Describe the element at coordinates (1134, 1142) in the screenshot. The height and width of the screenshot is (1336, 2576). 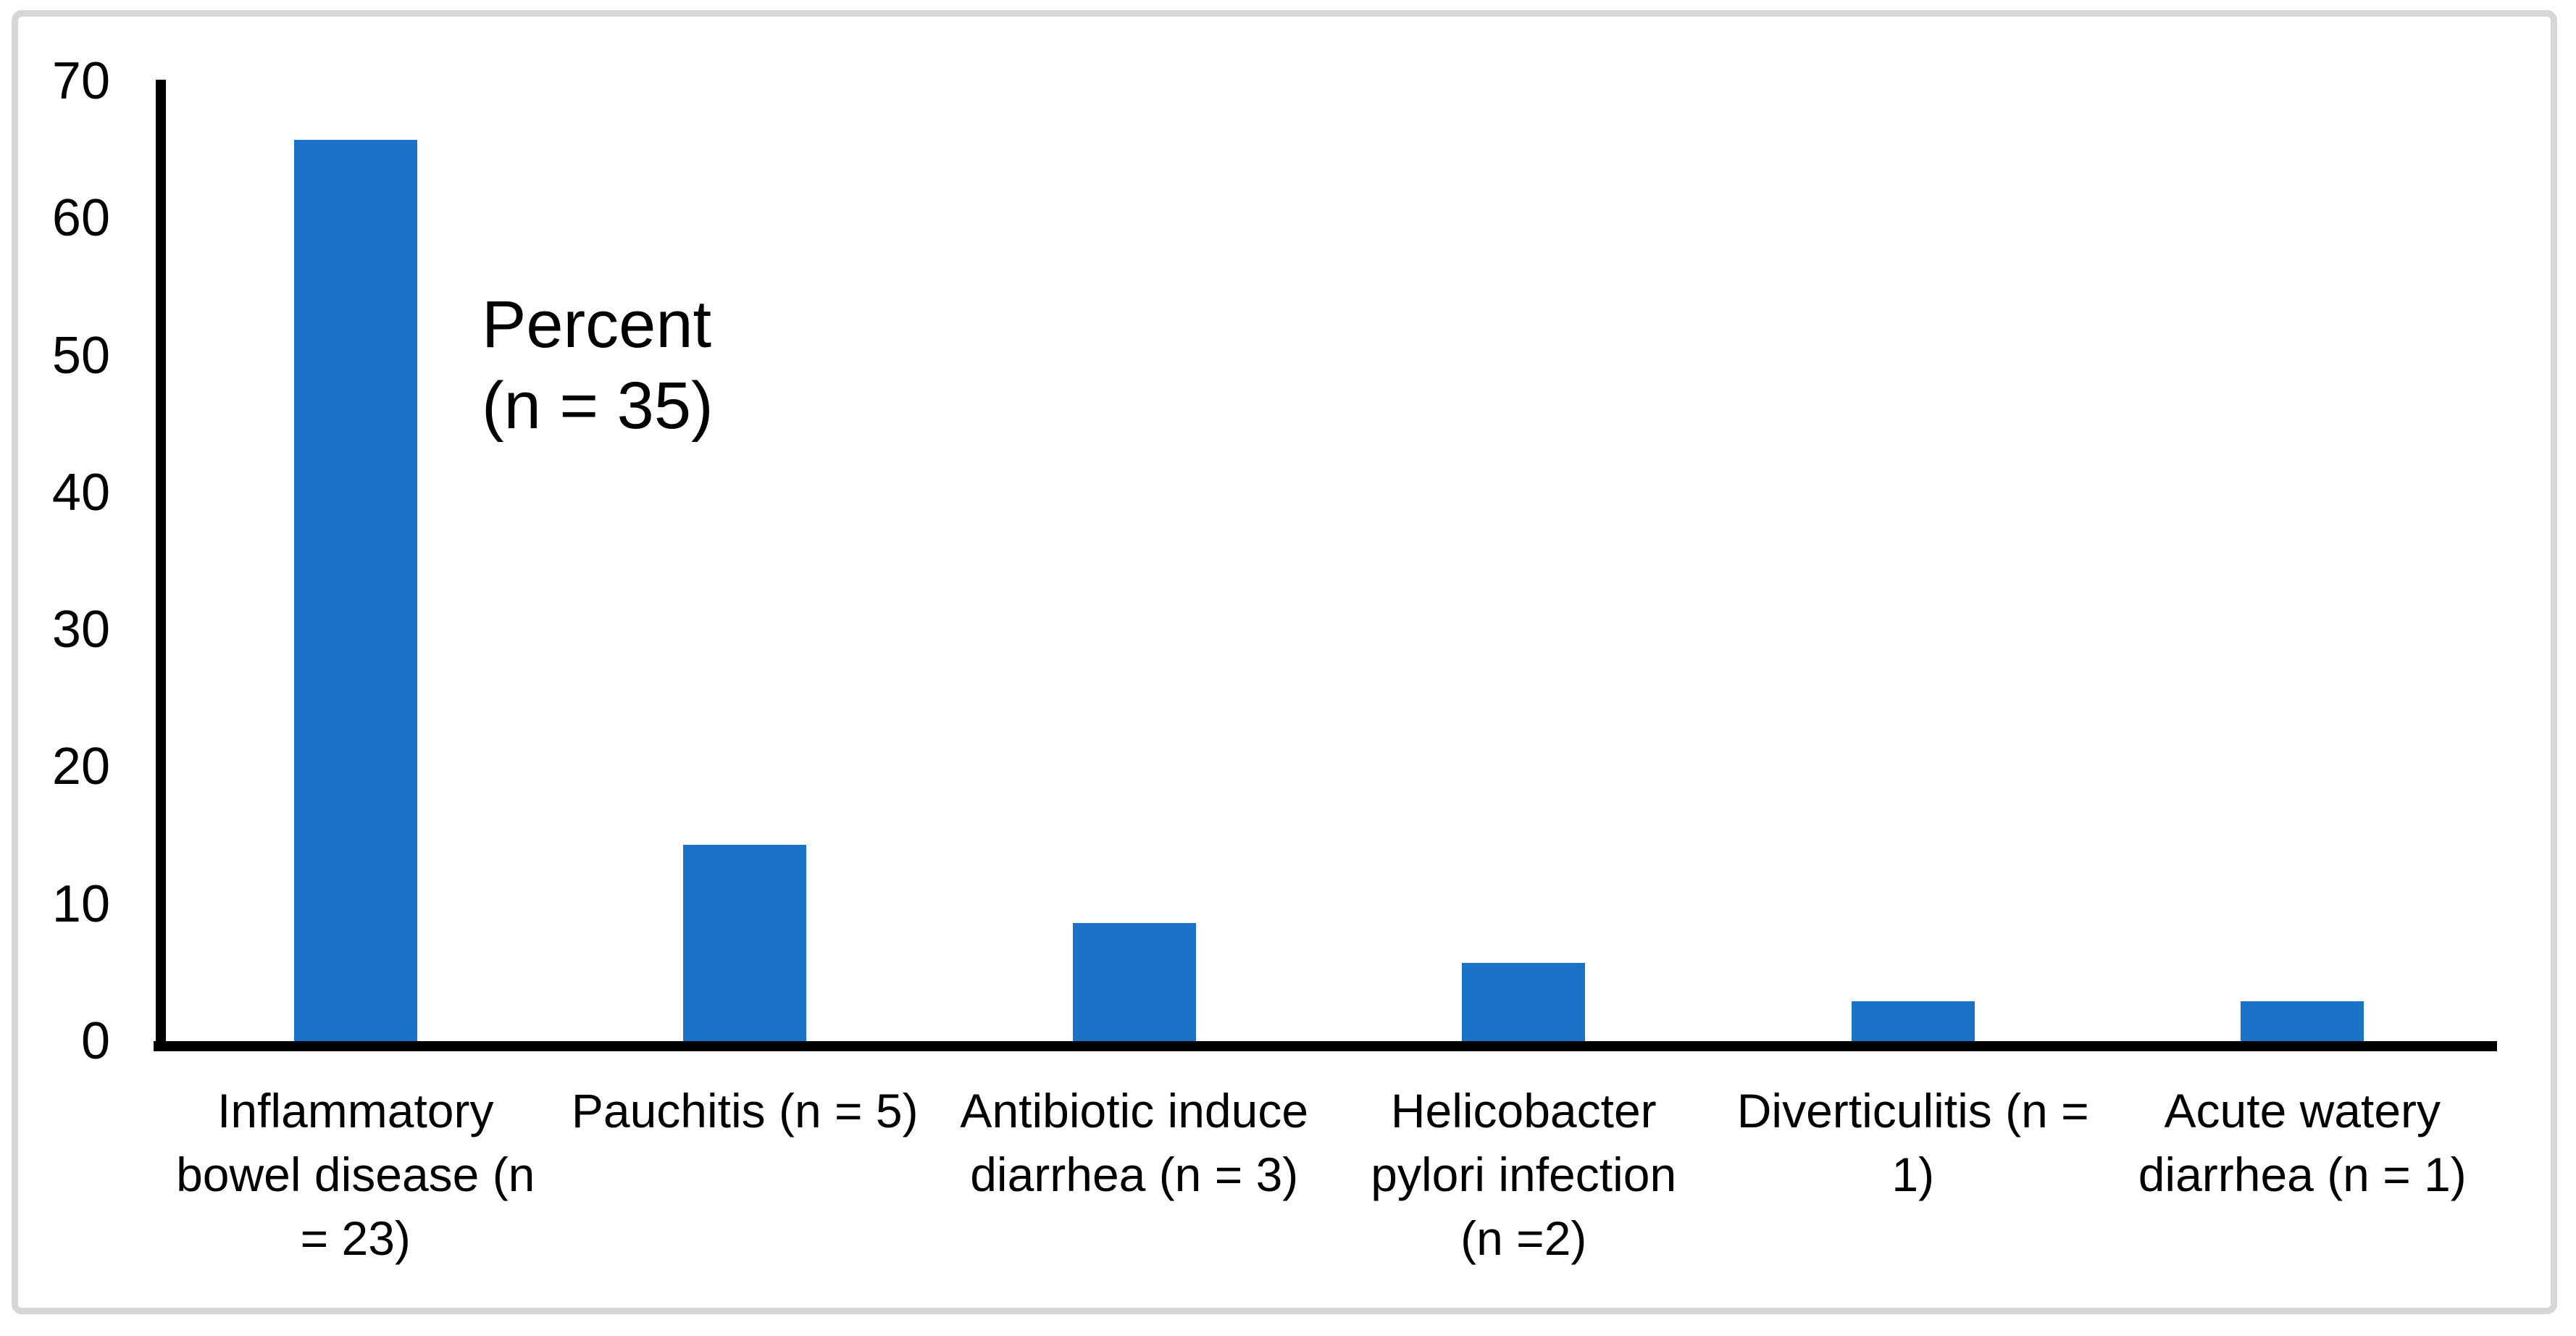
I see `x-category-label: Antibiotic induce diarrhea (n = 3)` at that location.